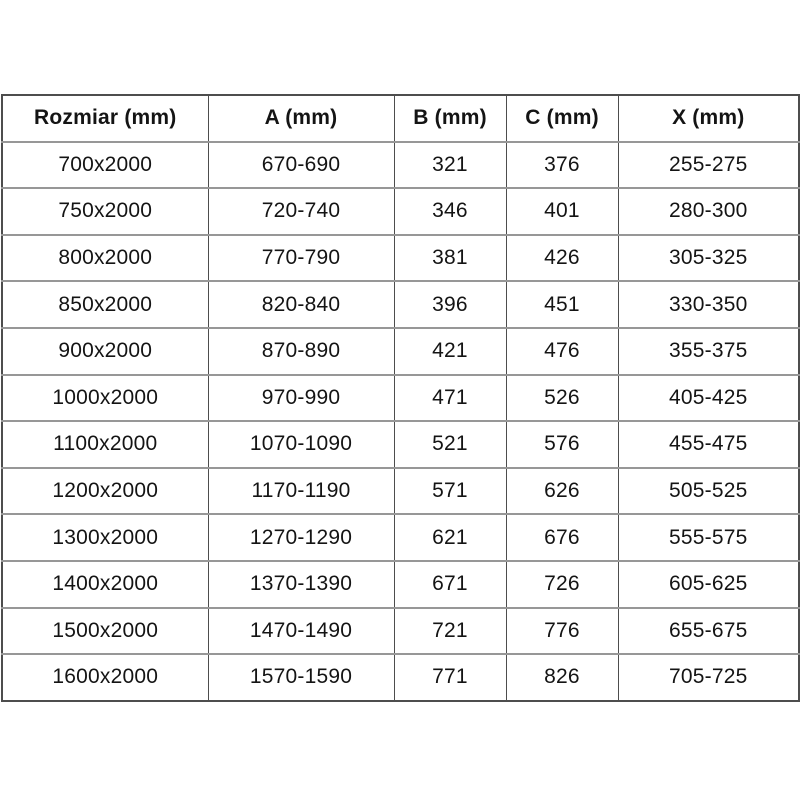 The width and height of the screenshot is (800, 800). Describe the element at coordinates (708, 584) in the screenshot. I see `cell-x: 605-625` at that location.